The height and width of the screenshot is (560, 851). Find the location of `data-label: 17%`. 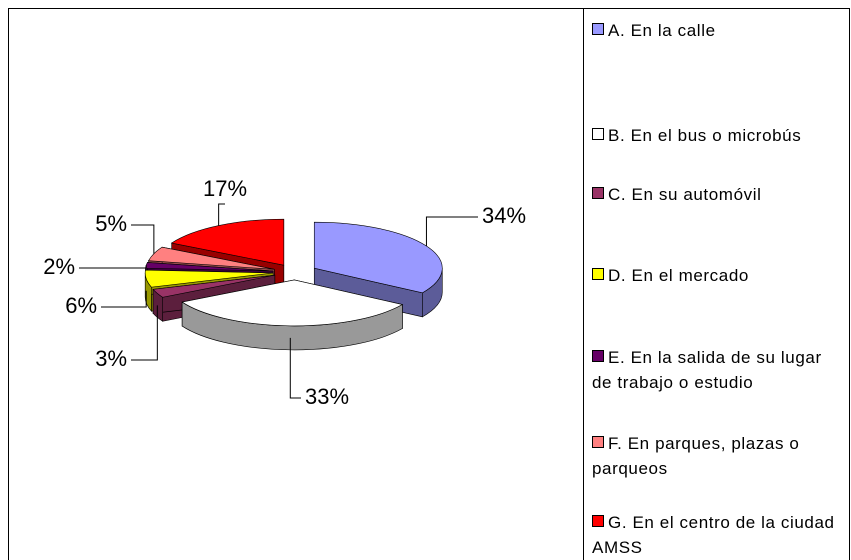

data-label: 17% is located at coordinates (225, 188).